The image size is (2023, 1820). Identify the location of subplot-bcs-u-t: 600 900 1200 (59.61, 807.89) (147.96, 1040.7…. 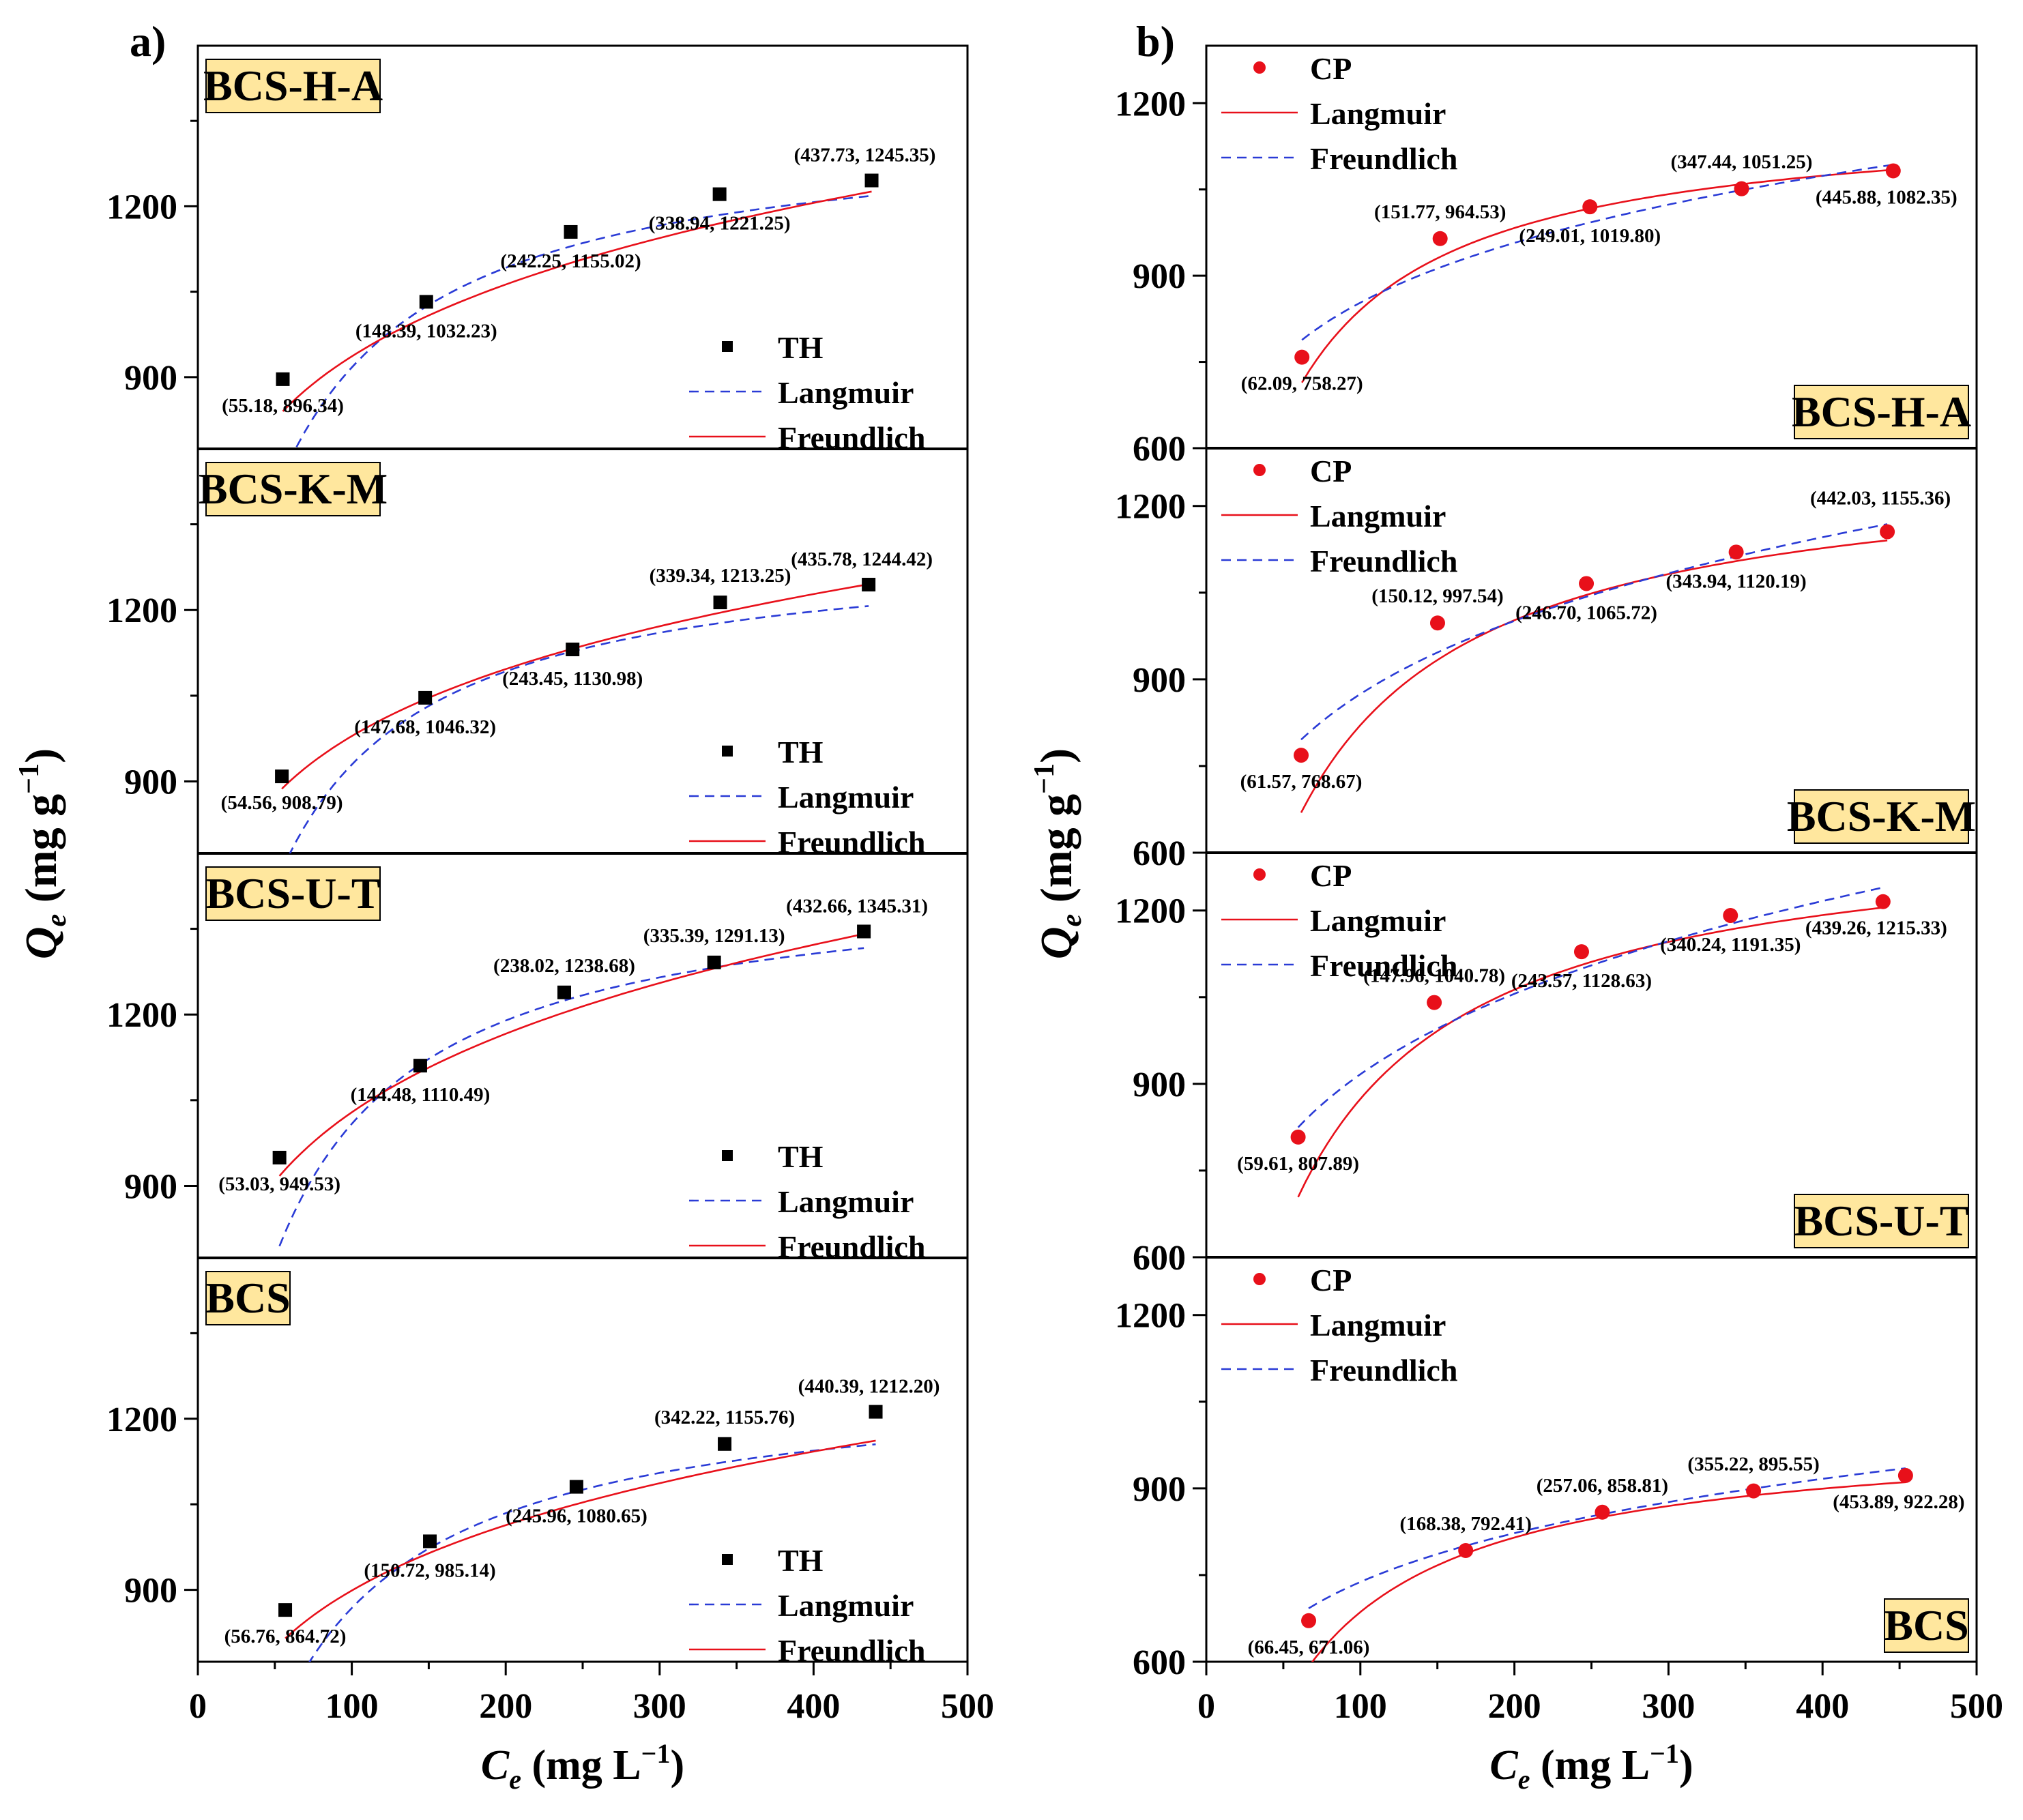
(1542, 1068).